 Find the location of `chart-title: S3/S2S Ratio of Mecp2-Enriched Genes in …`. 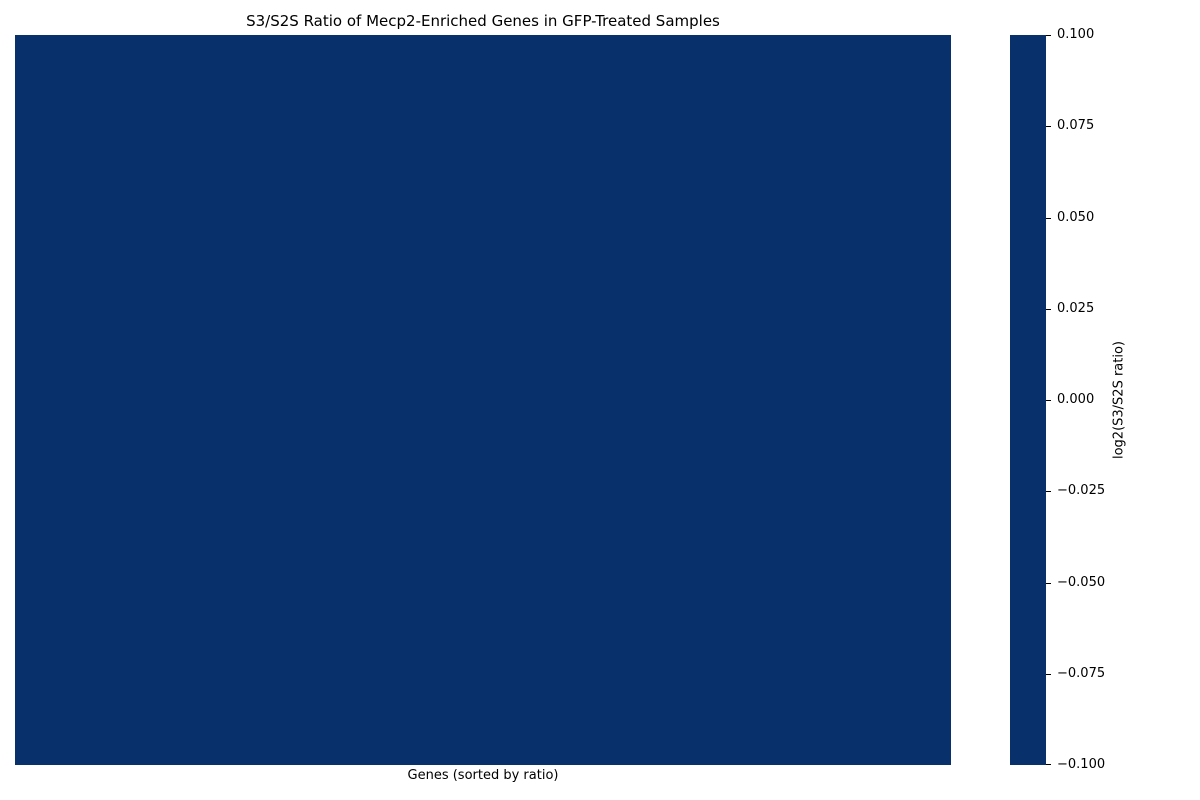

chart-title: S3/S2S Ratio of Mecp2-Enriched Genes in … is located at coordinates (483, 21).